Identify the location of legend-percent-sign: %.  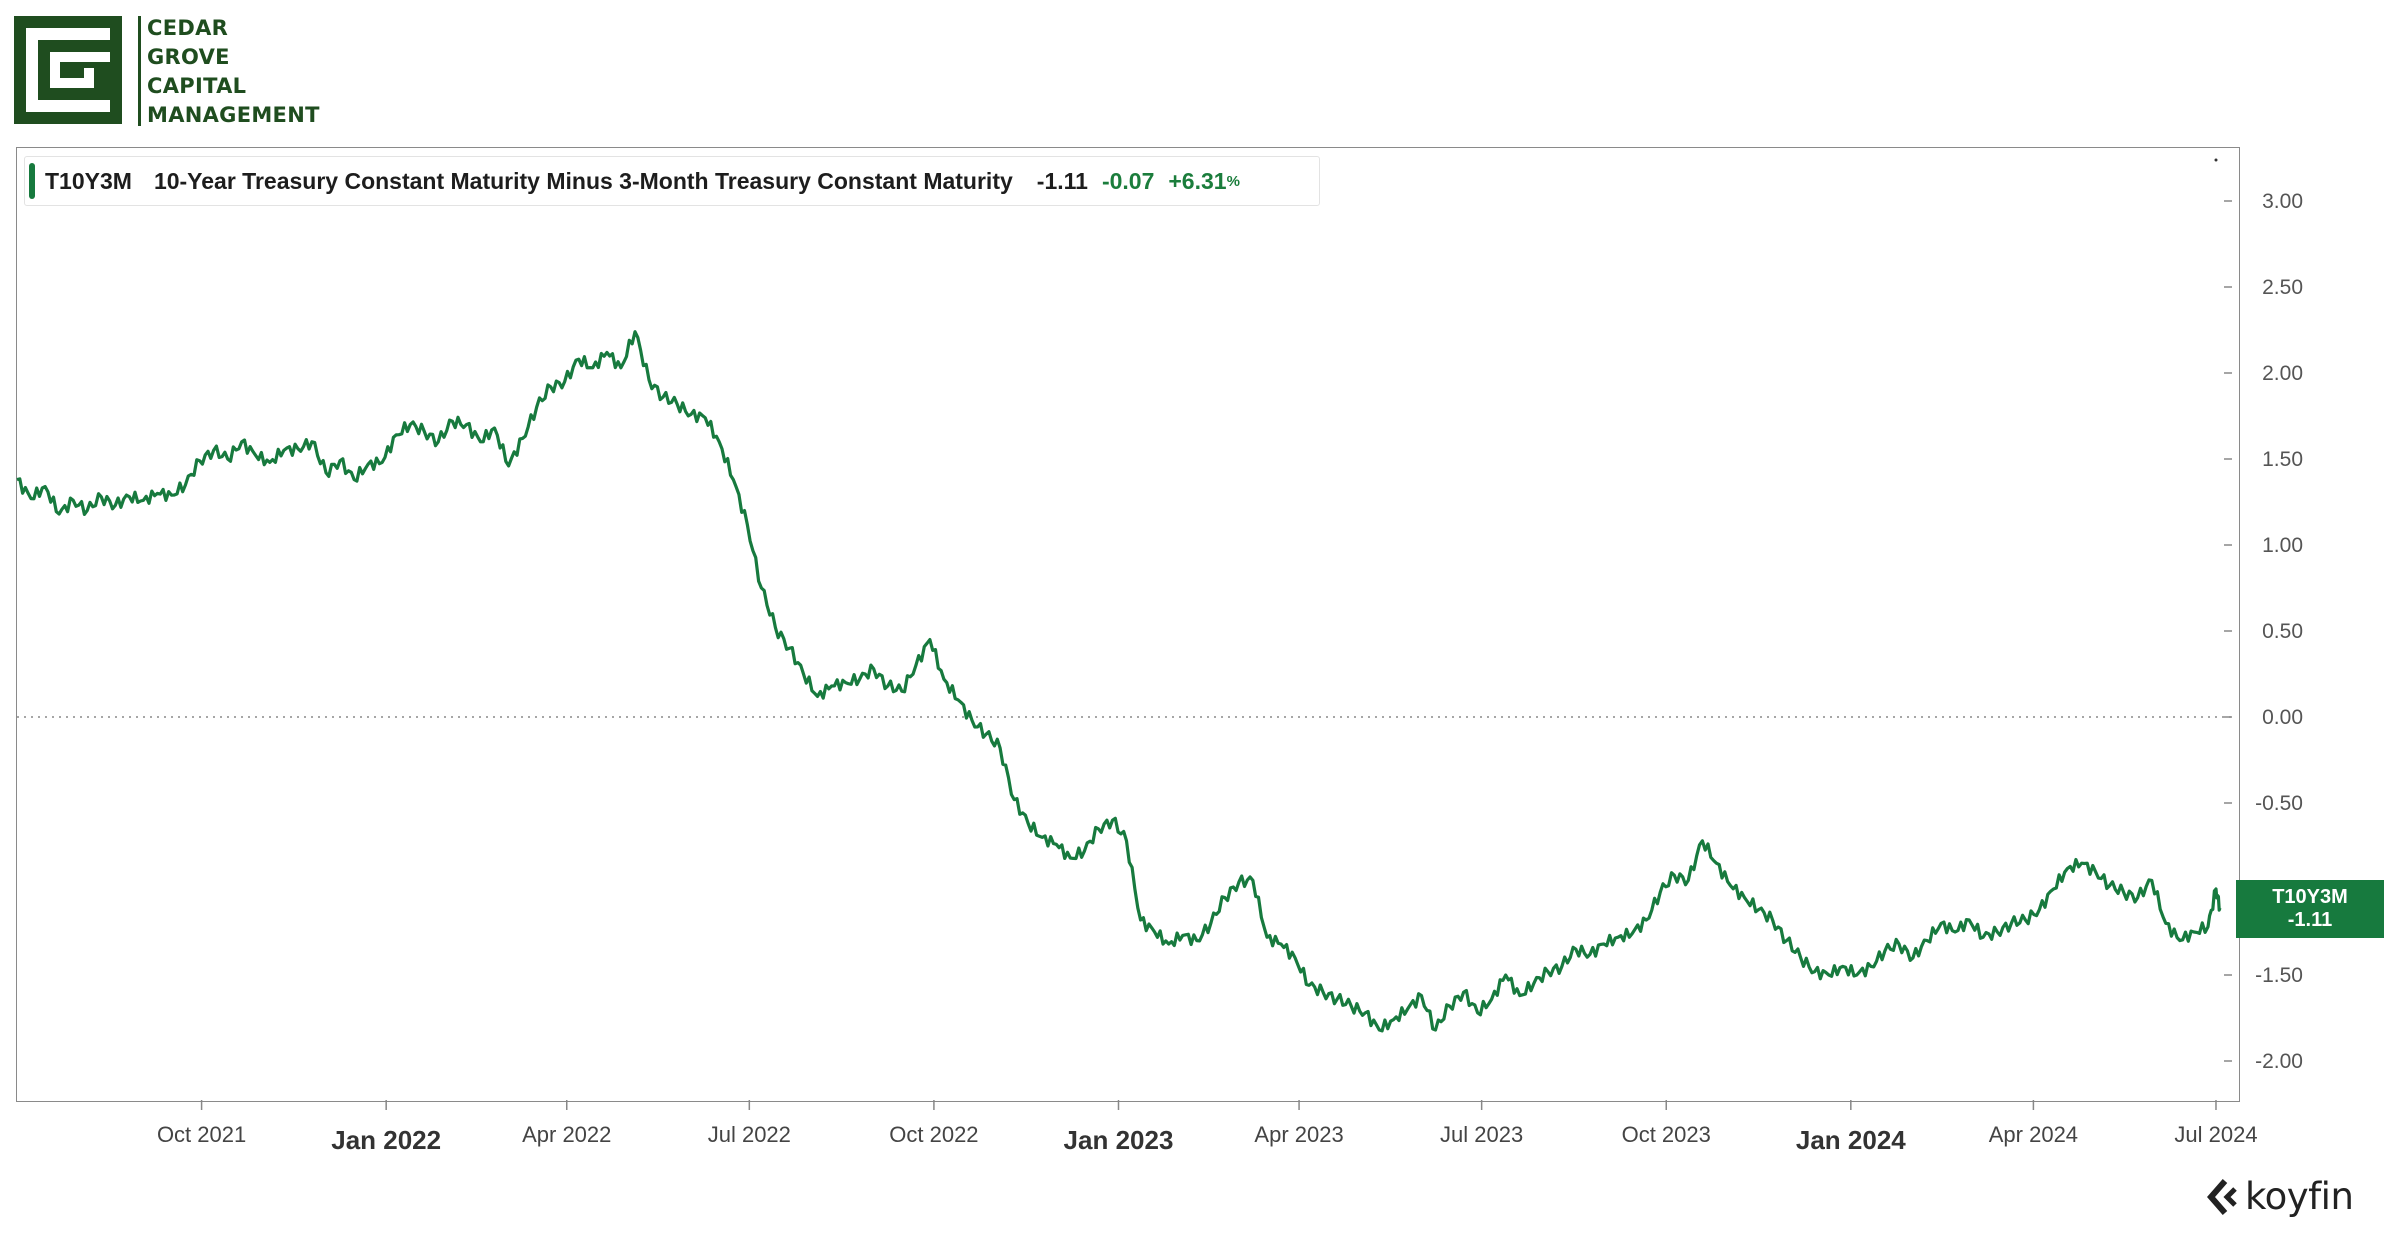
(1233, 181).